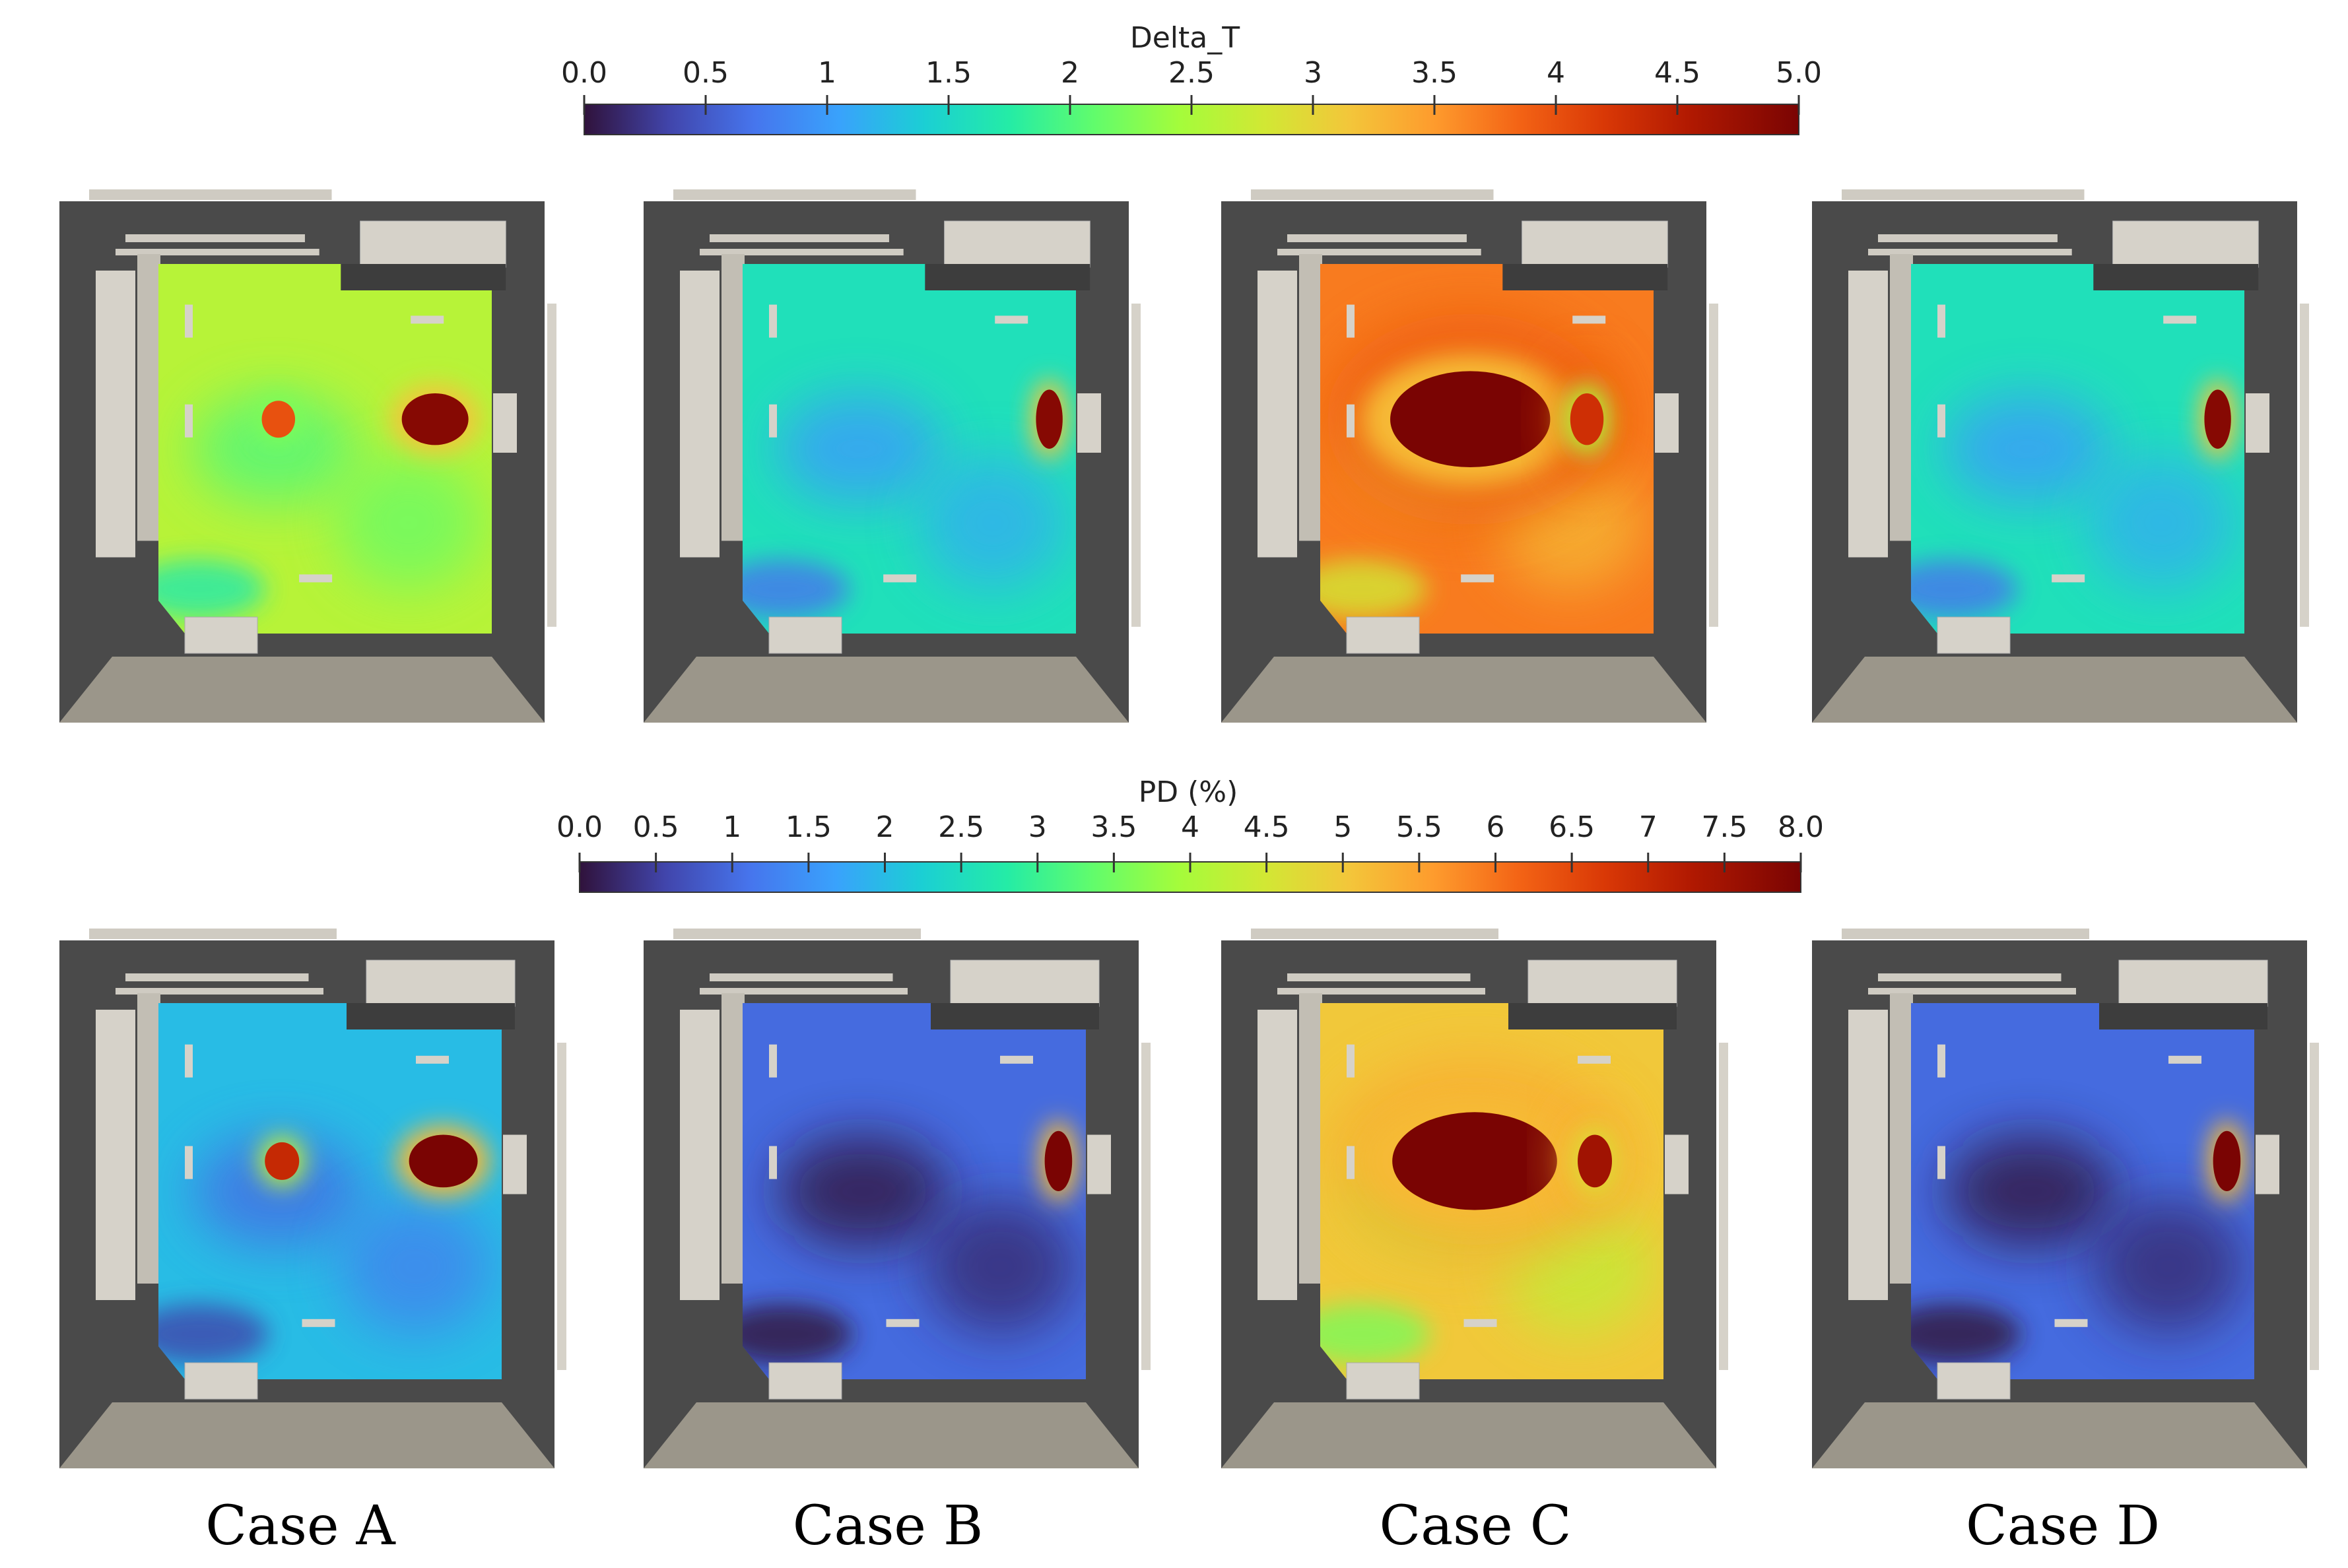 The image size is (2348, 1568). What do you see at coordinates (1070, 73) in the screenshot?
I see `colorbar-tick-label: 2` at bounding box center [1070, 73].